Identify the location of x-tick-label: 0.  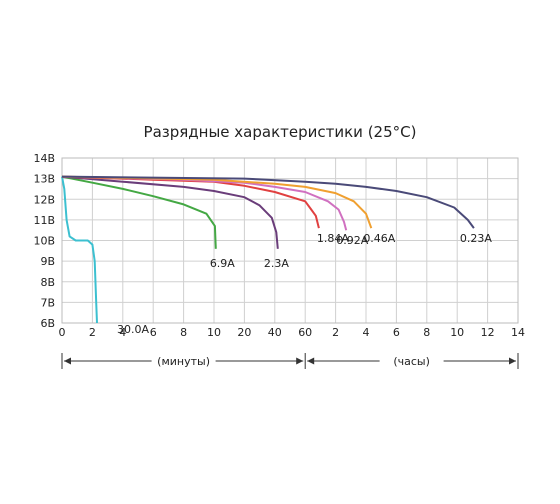
(62, 332).